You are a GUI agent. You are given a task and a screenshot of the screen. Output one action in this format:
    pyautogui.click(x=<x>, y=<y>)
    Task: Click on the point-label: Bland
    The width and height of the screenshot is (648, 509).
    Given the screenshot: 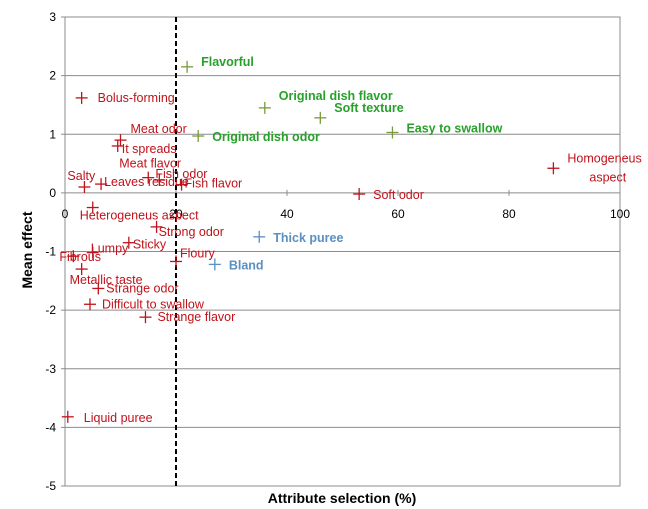 What is the action you would take?
    pyautogui.click(x=246, y=265)
    